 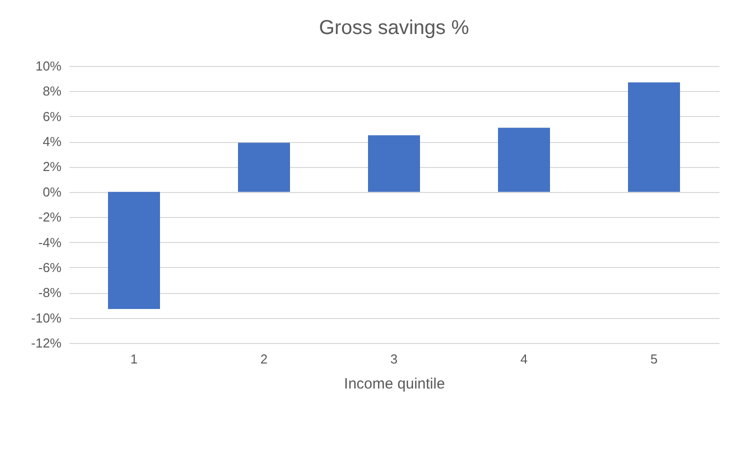 I want to click on y-tick-label: 6%, so click(x=52, y=116).